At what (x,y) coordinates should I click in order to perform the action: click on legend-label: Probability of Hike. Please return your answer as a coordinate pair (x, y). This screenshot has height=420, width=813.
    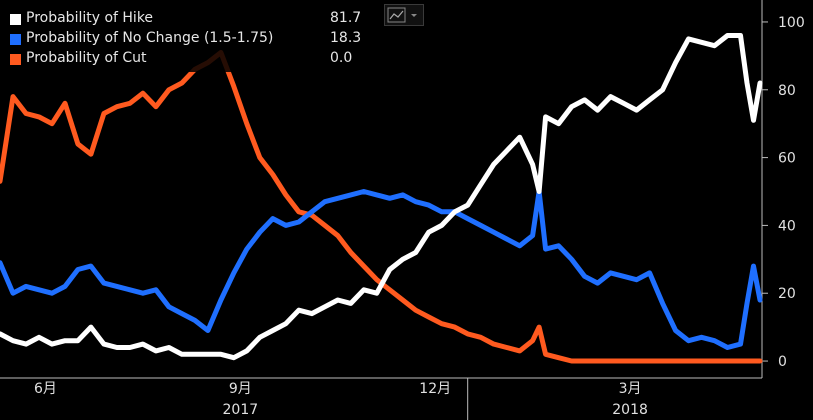
    Looking at the image, I should click on (90, 18).